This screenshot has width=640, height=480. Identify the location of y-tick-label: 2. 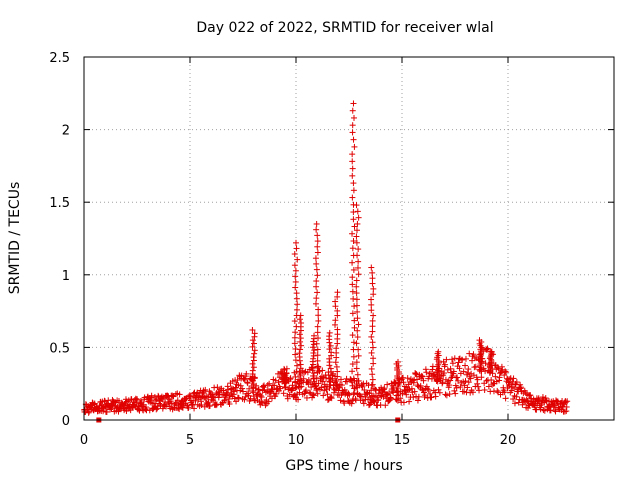
(66, 131).